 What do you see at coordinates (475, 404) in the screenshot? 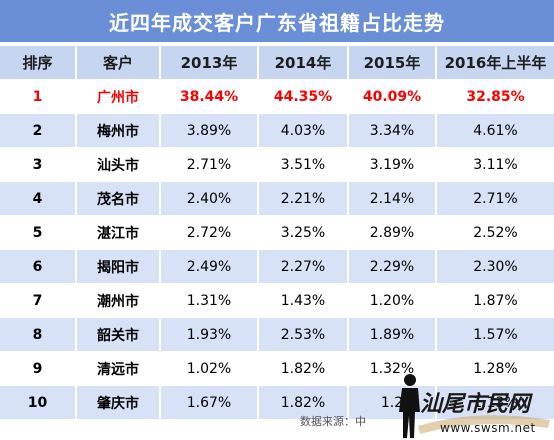
I see `watermark-brand: 汕尾市民网` at bounding box center [475, 404].